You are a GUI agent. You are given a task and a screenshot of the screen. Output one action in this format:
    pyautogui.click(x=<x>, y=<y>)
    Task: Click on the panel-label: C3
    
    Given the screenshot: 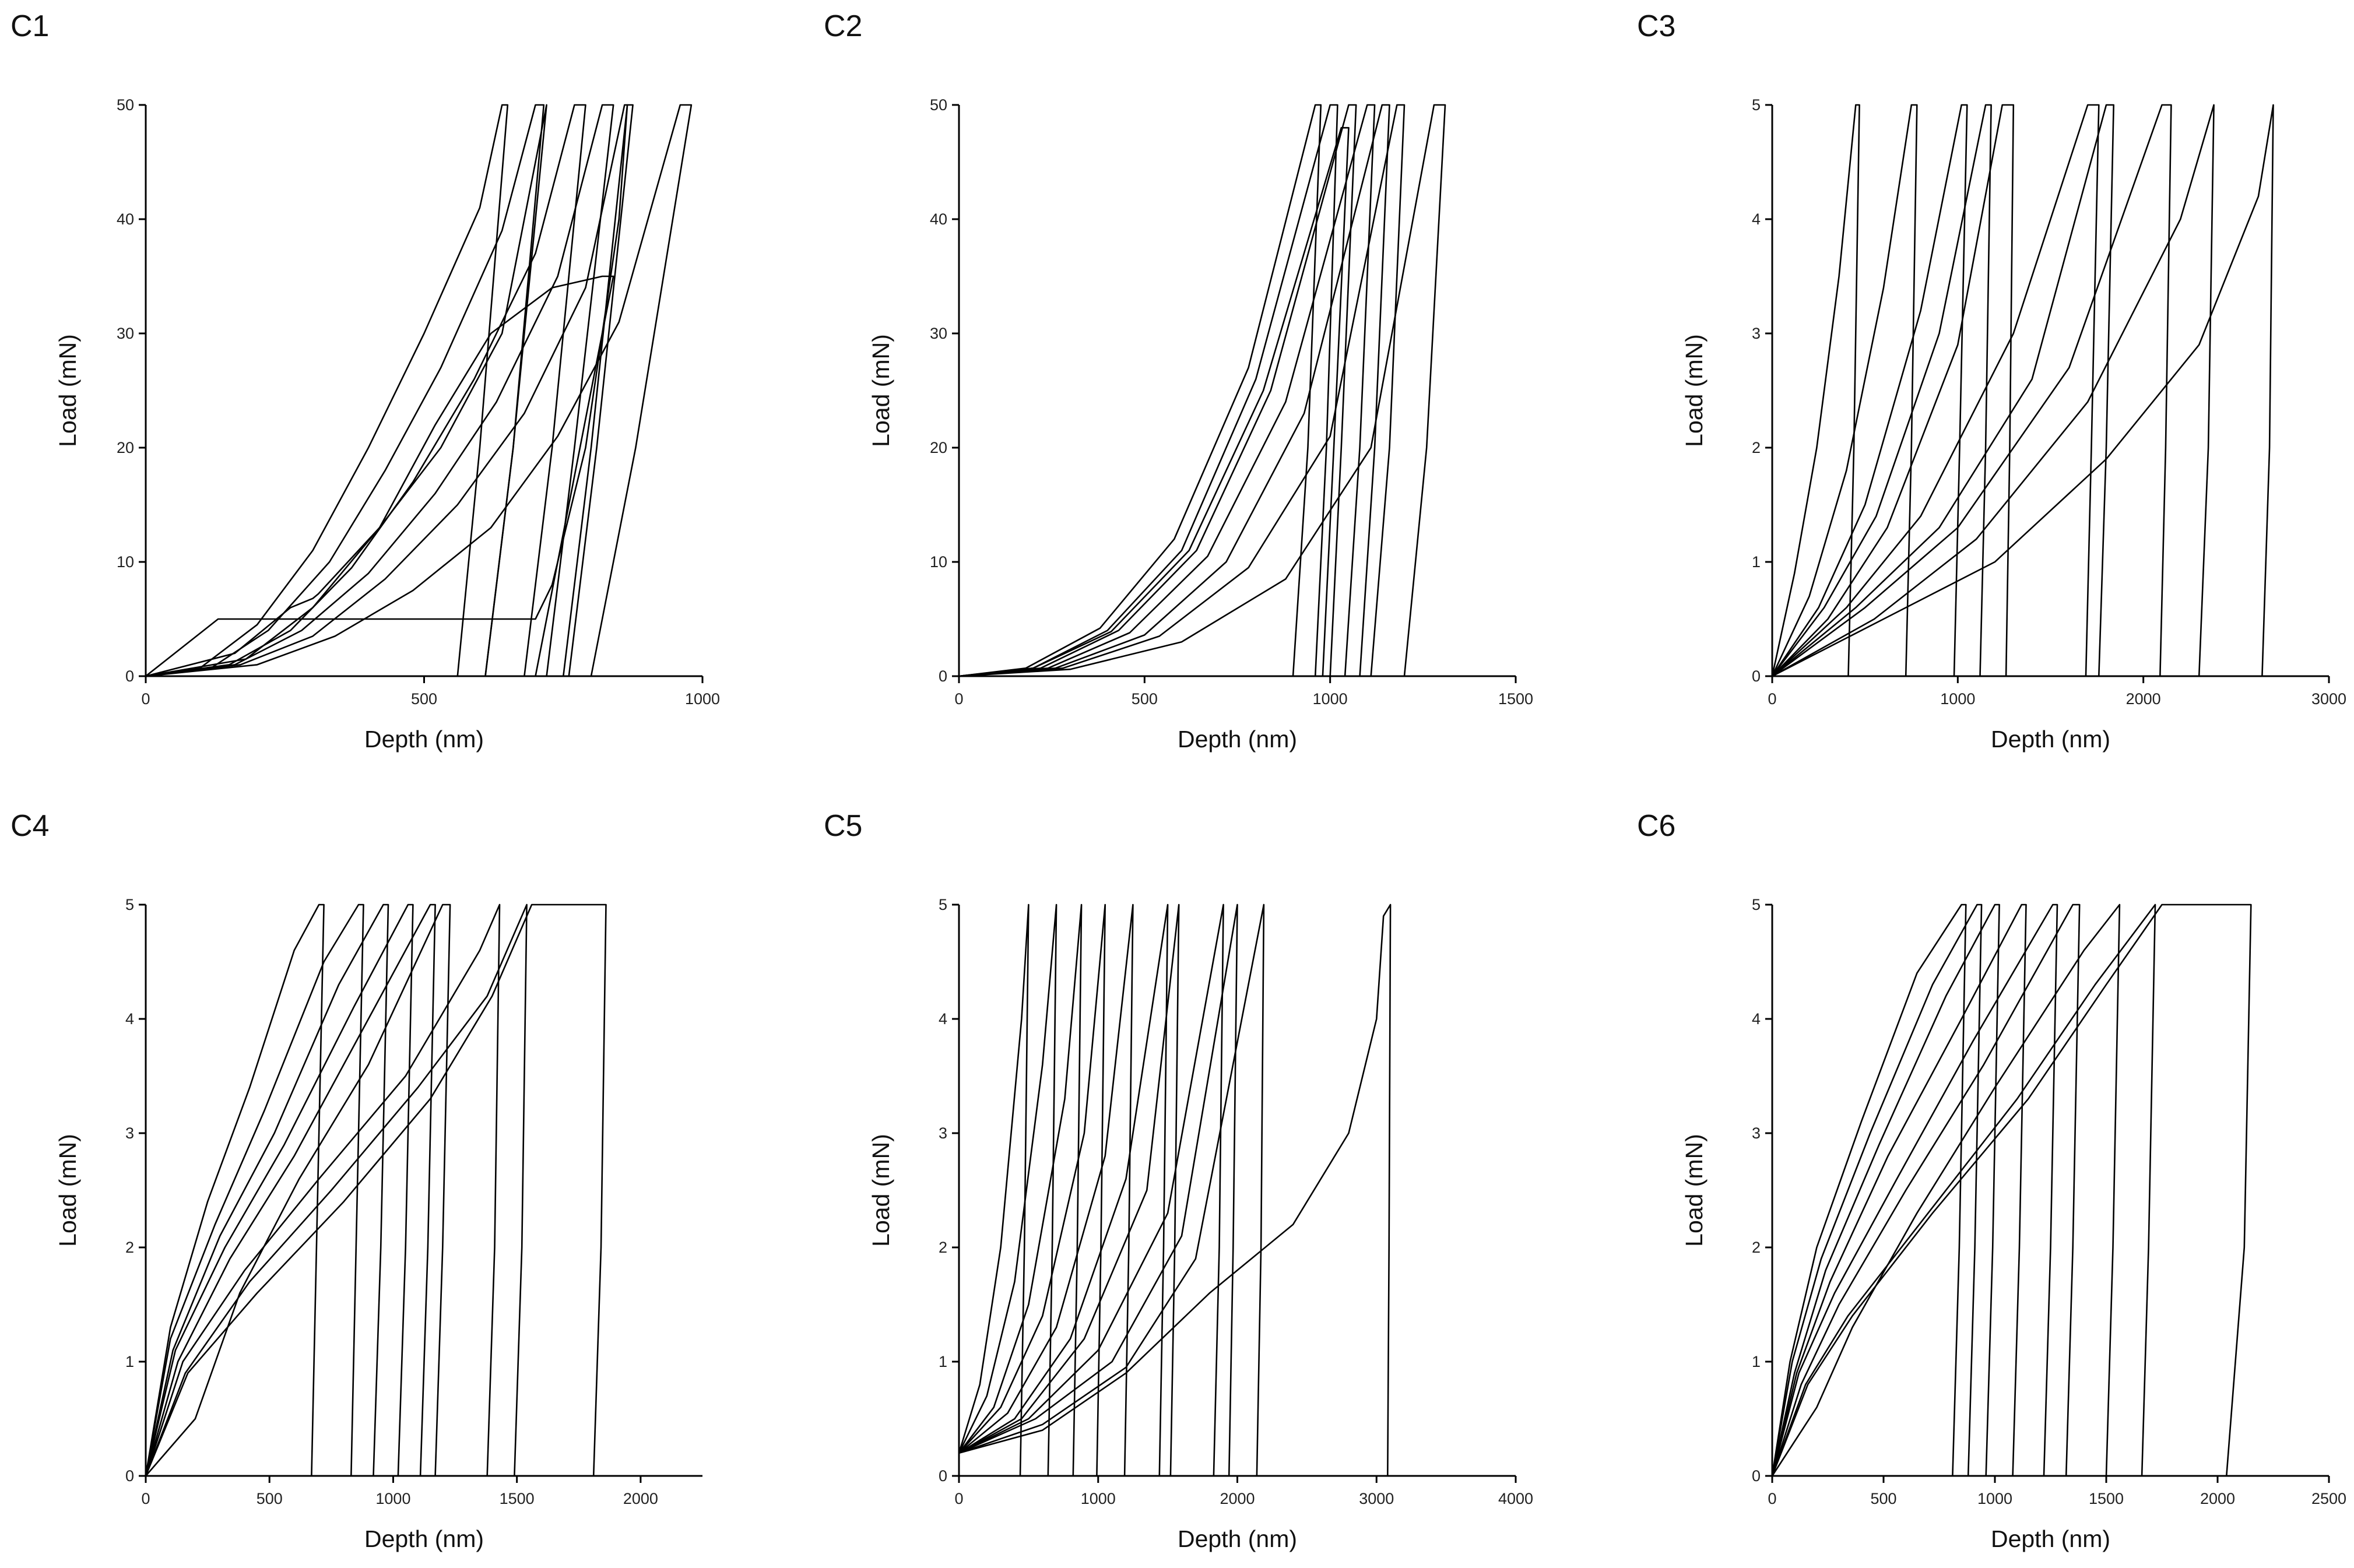 What is the action you would take?
    pyautogui.click(x=1656, y=26)
    